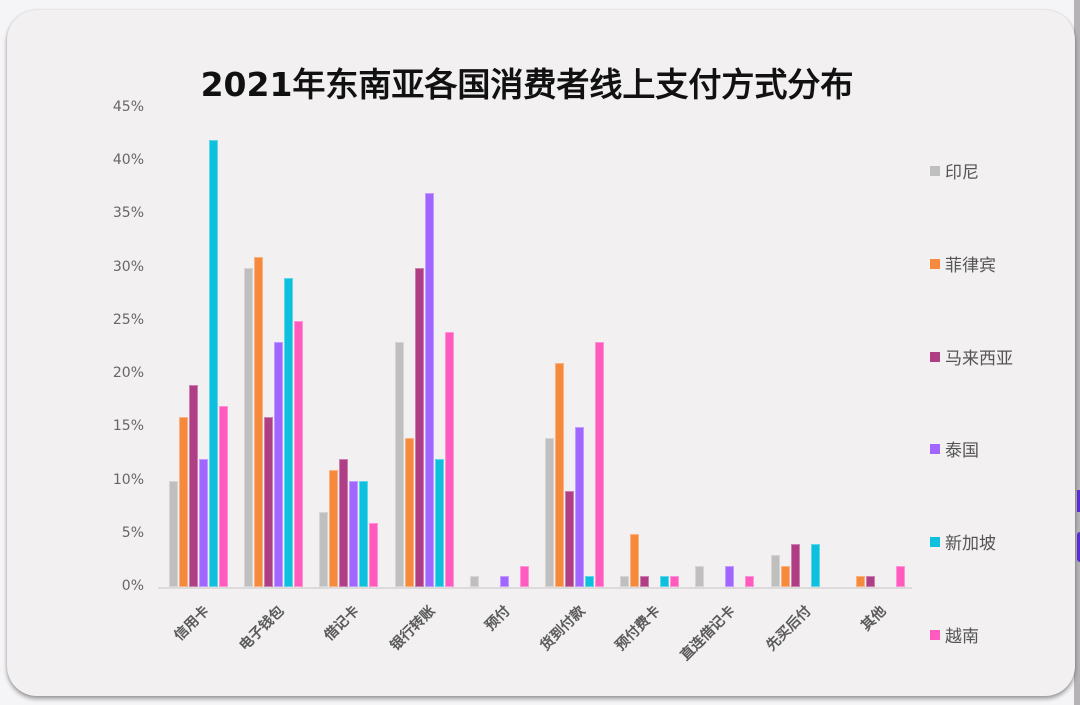 This screenshot has height=705, width=1080. I want to click on legend-item: 新加坡, so click(963, 541).